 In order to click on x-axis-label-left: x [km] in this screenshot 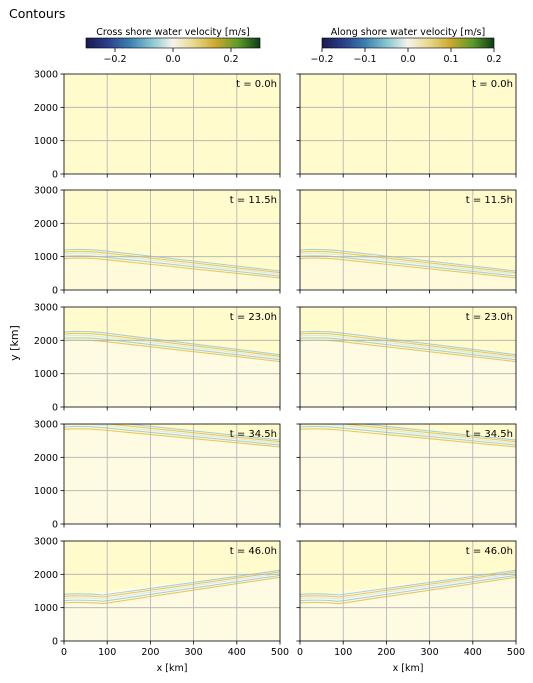, I will do `click(172, 668)`.